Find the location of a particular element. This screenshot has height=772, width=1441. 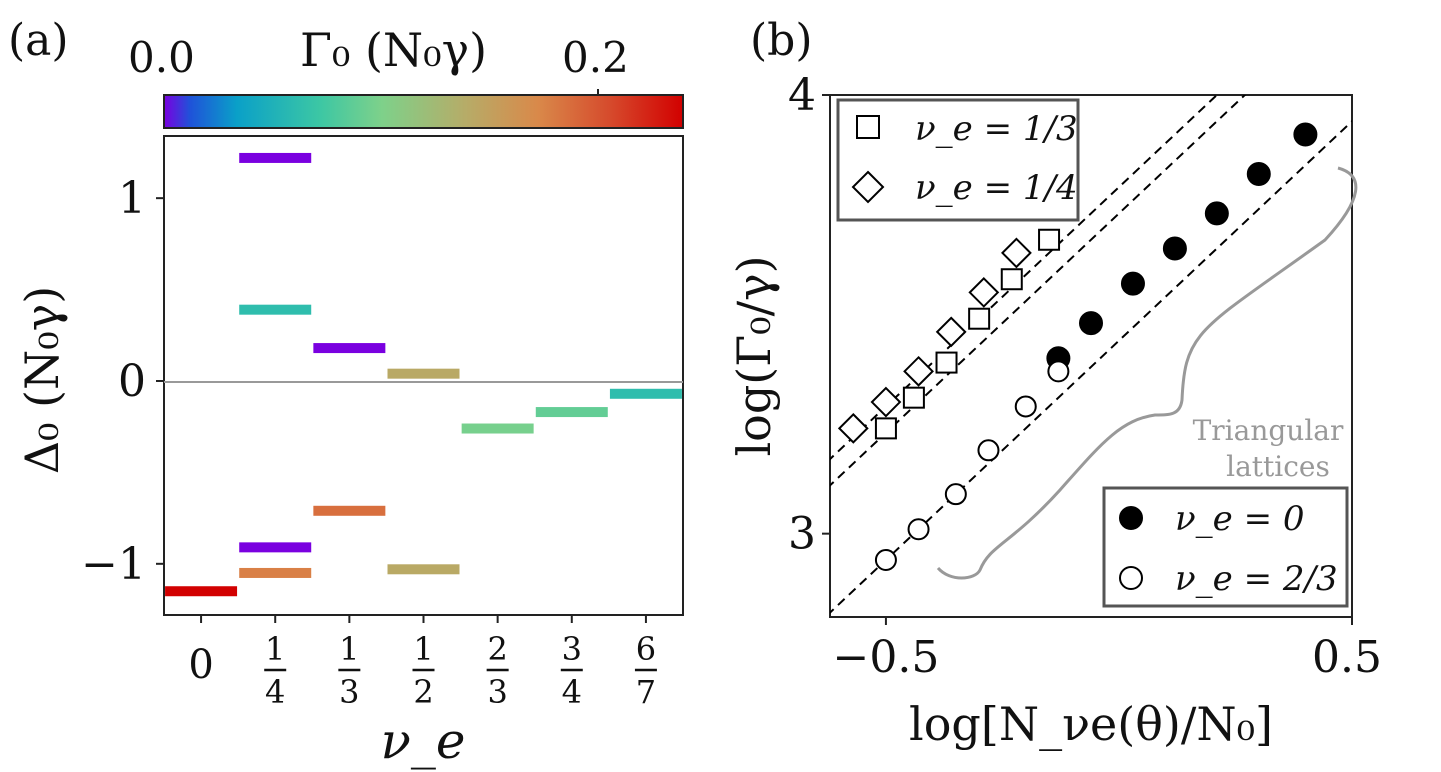

legend-upper: ν_e = 1/3 ν_e = 1/4 is located at coordinates (958, 160).